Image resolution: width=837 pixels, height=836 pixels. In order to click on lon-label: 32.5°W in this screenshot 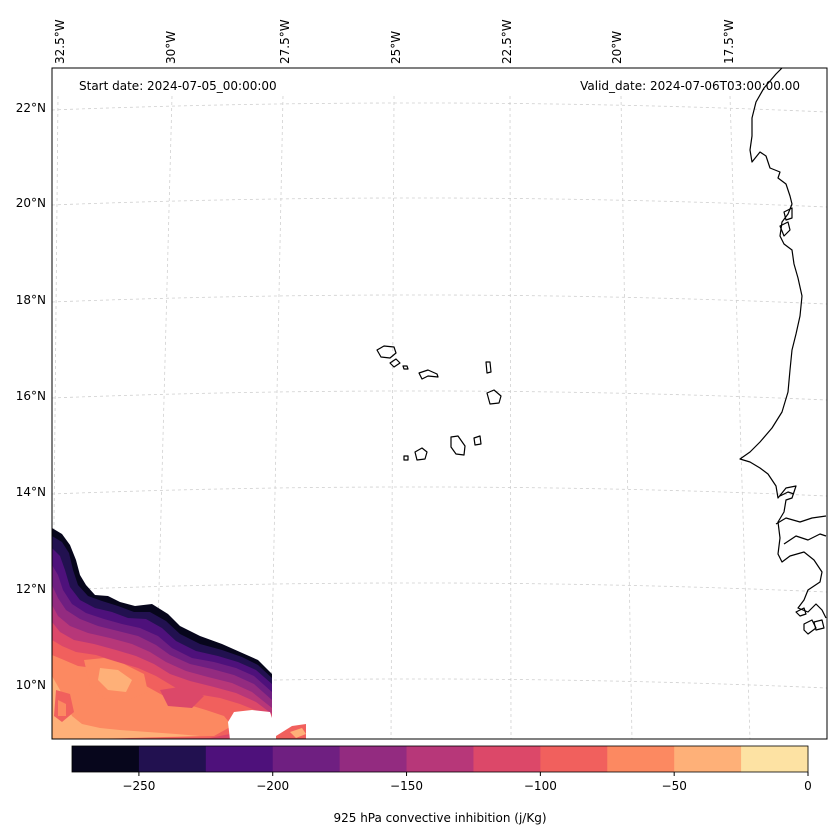, I will do `click(60, 41)`.